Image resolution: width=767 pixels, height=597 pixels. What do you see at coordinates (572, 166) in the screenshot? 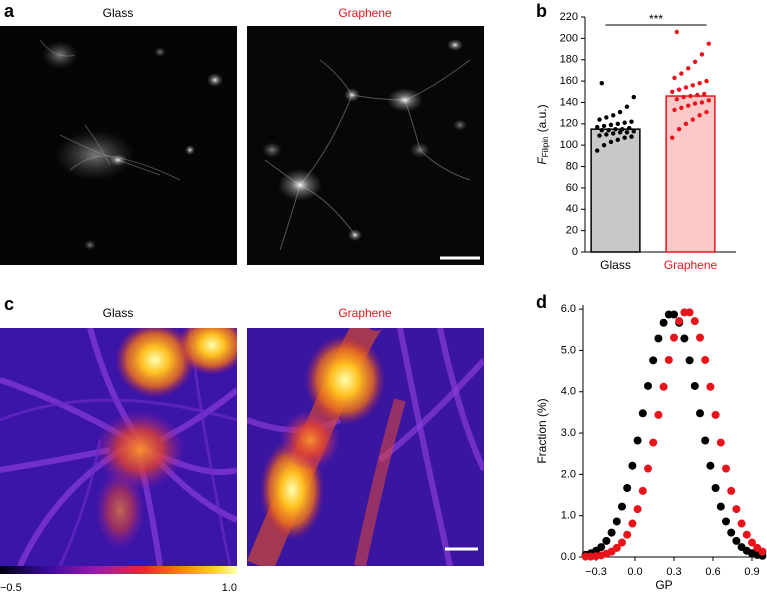
I see `y-tick-label: 80` at bounding box center [572, 166].